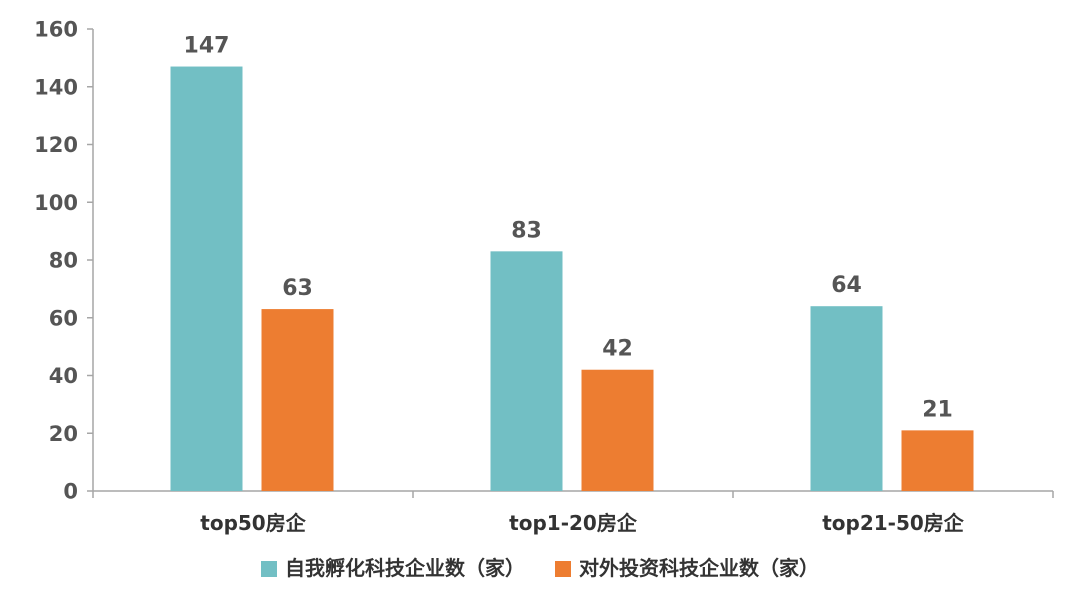  What do you see at coordinates (297, 288) in the screenshot?
I see `data-label: 63` at bounding box center [297, 288].